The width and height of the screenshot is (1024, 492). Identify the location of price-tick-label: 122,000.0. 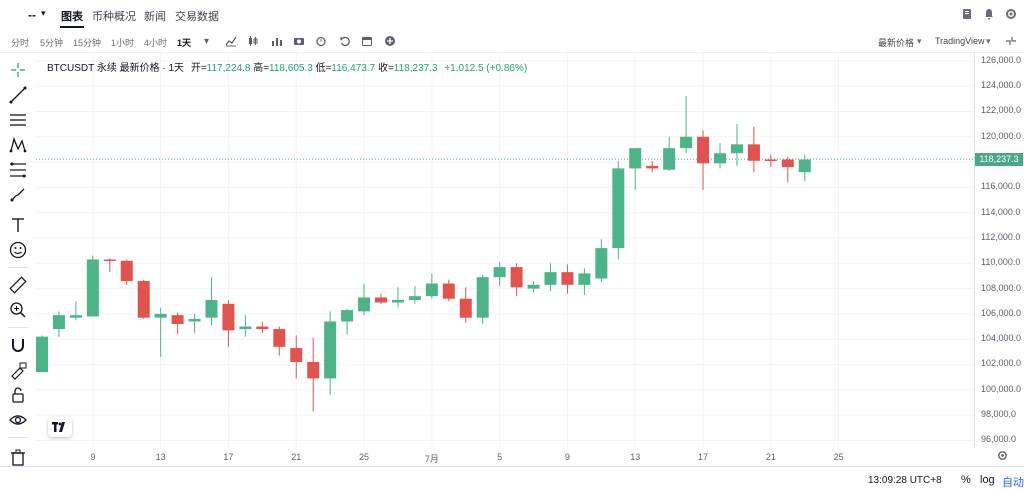
(1001, 110).